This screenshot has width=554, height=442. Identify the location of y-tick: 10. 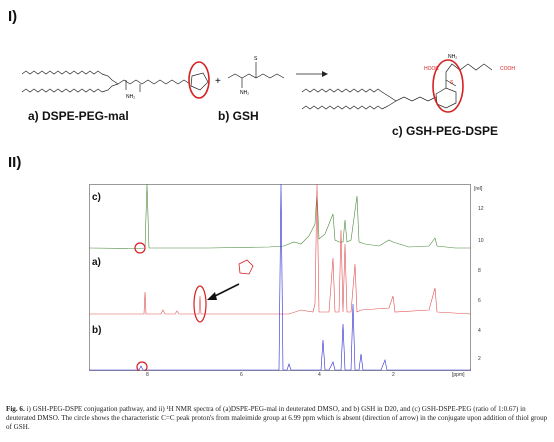
(481, 241).